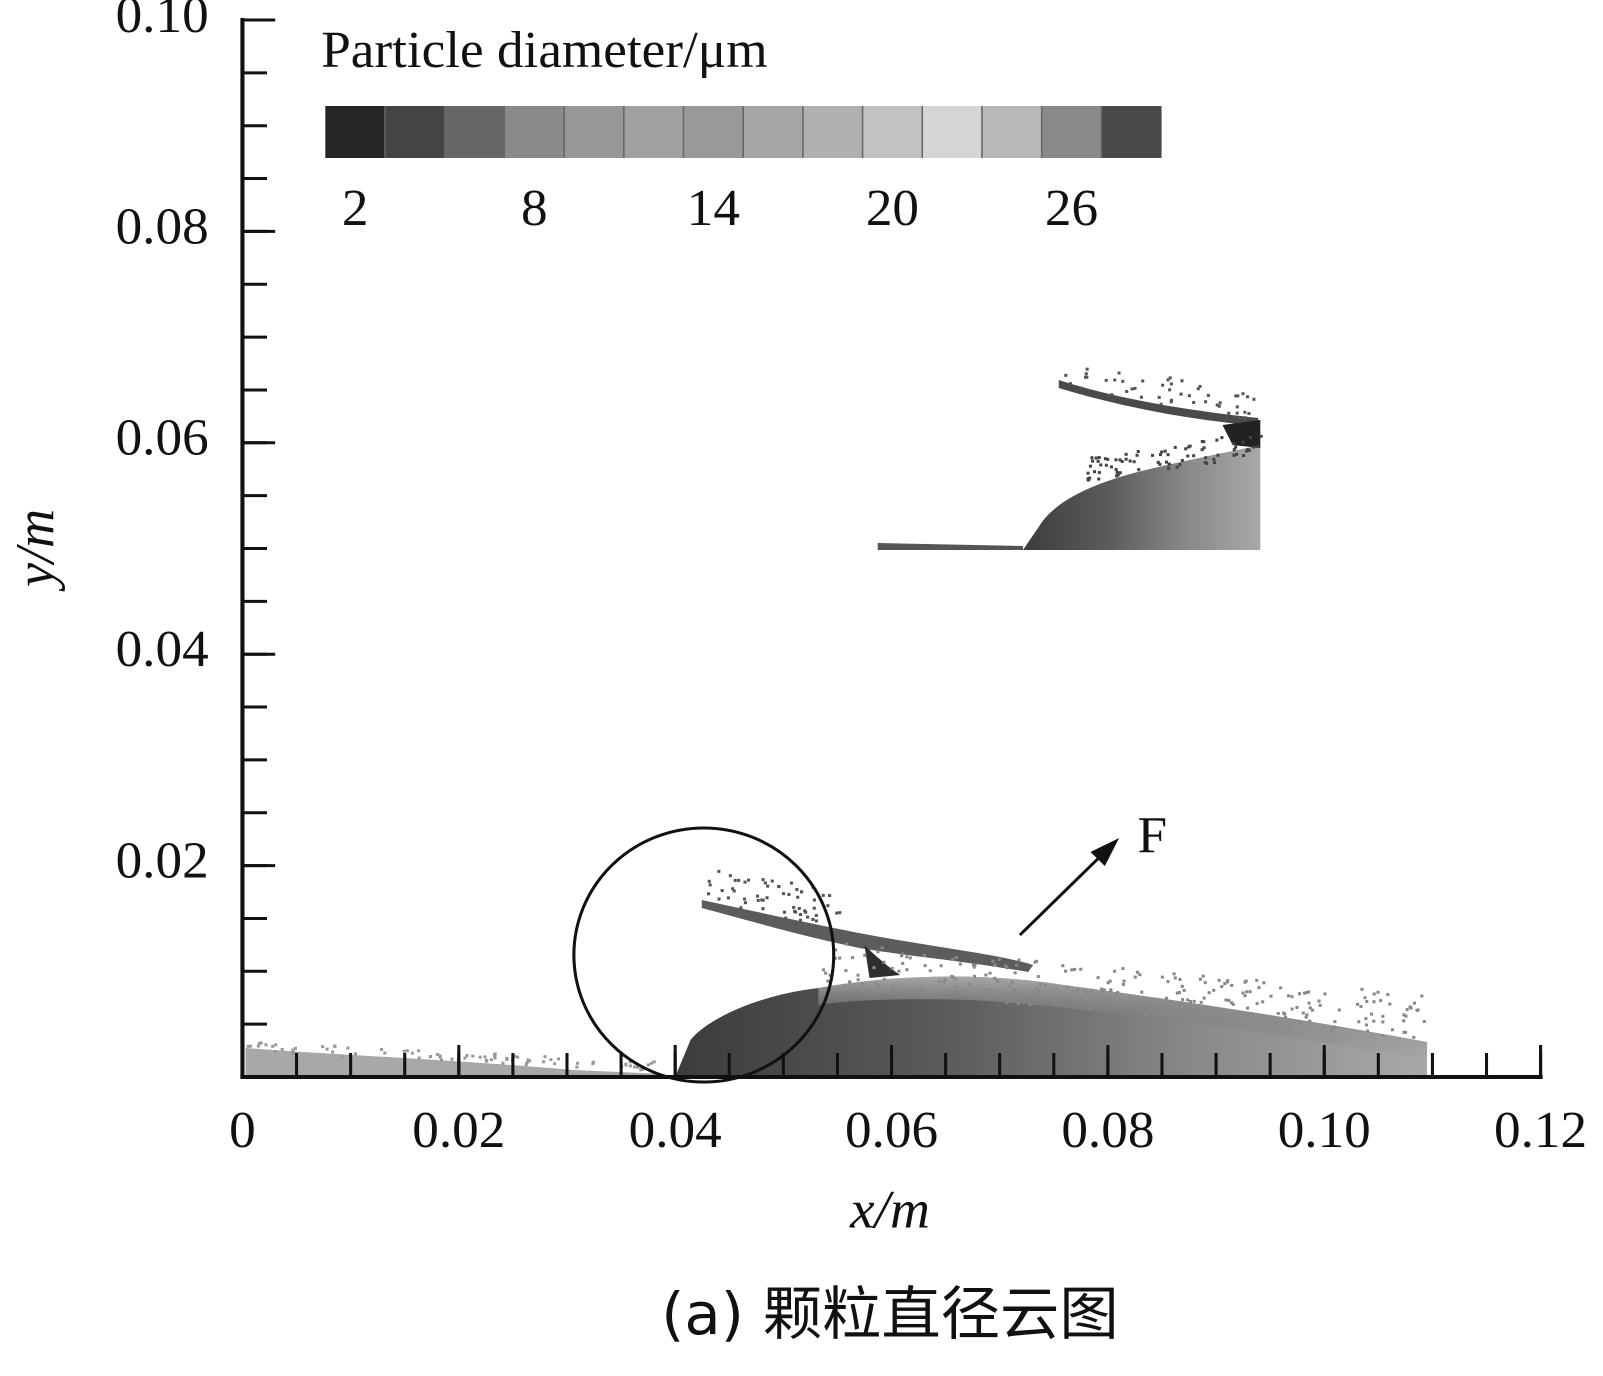 The image size is (1603, 1376). What do you see at coordinates (162, 437) in the screenshot?
I see `y-tick-label: 0.06` at bounding box center [162, 437].